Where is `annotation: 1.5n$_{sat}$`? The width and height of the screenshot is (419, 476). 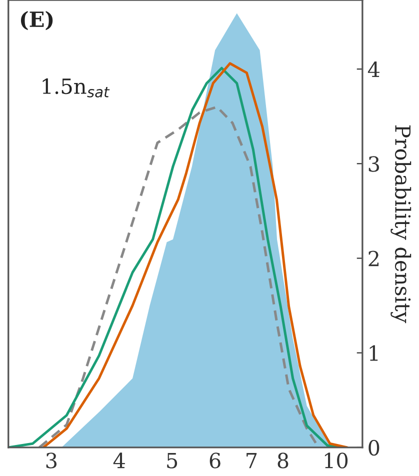 annotation: 1.5n$_{sat}$ is located at coordinates (76, 88).